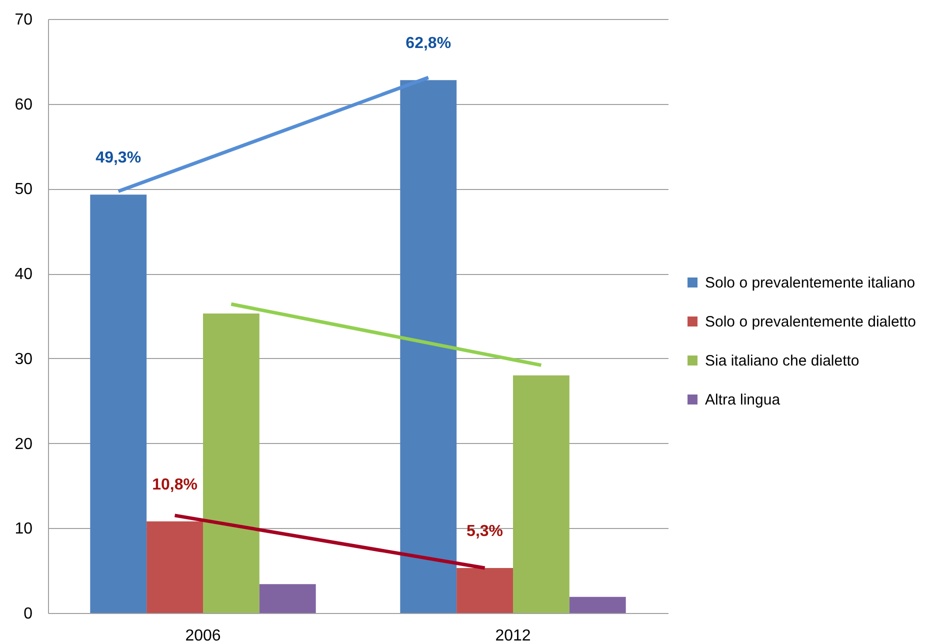  What do you see at coordinates (119, 158) in the screenshot?
I see `data-label: 49,3%` at bounding box center [119, 158].